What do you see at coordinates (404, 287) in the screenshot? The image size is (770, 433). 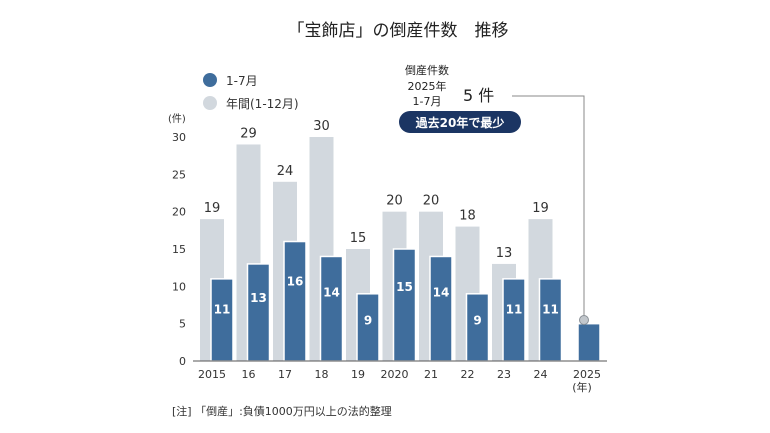 I see `data-label-jan-jul: 15` at bounding box center [404, 287].